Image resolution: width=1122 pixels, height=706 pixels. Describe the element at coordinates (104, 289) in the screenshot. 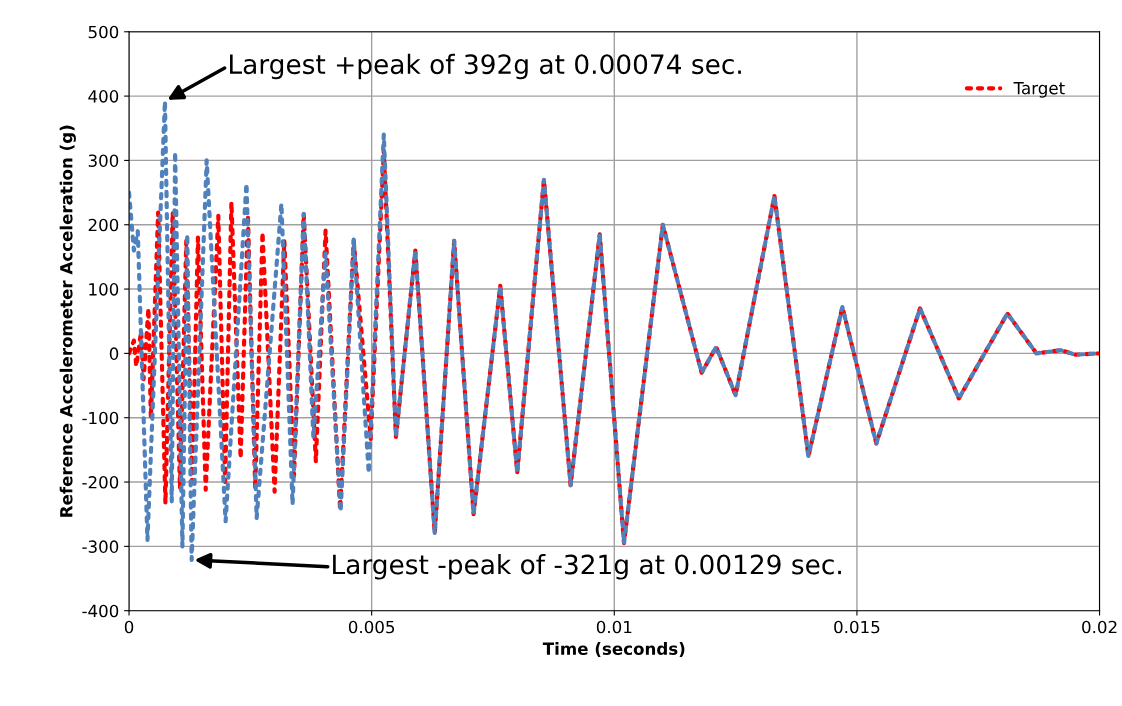

I see `y-tick-label: 100` at that location.